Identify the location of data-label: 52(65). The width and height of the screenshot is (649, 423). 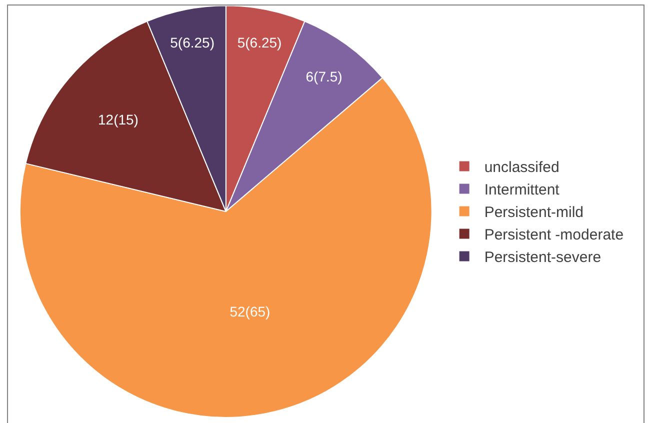
(250, 312).